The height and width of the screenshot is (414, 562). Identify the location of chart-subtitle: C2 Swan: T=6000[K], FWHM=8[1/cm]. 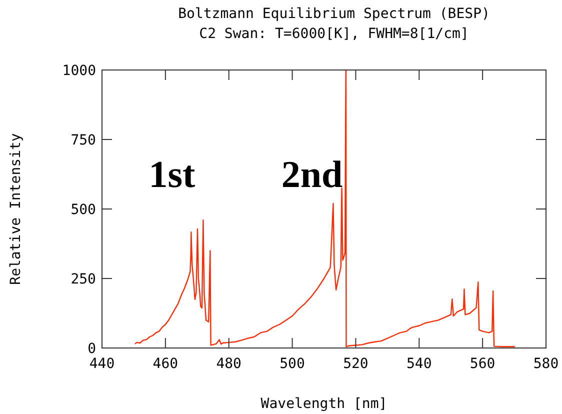
(334, 34).